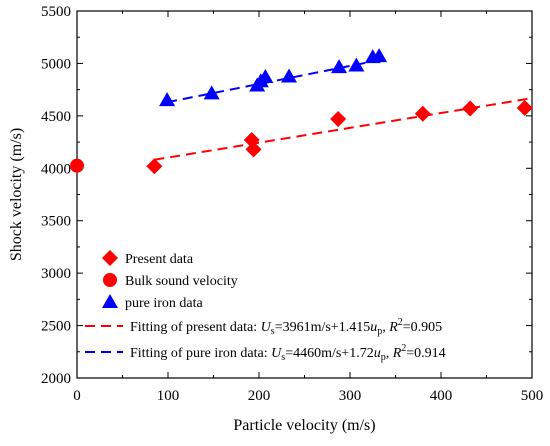 The image size is (550, 446). I want to click on fit-line-pure-iron, so click(273, 81).